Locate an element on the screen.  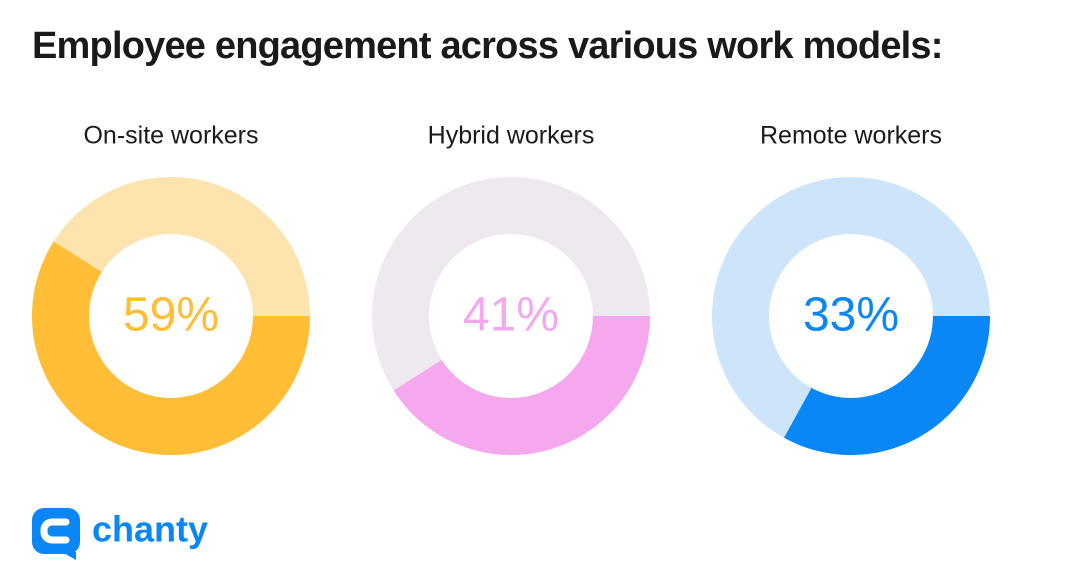
value-label: 59% is located at coordinates (171, 315).